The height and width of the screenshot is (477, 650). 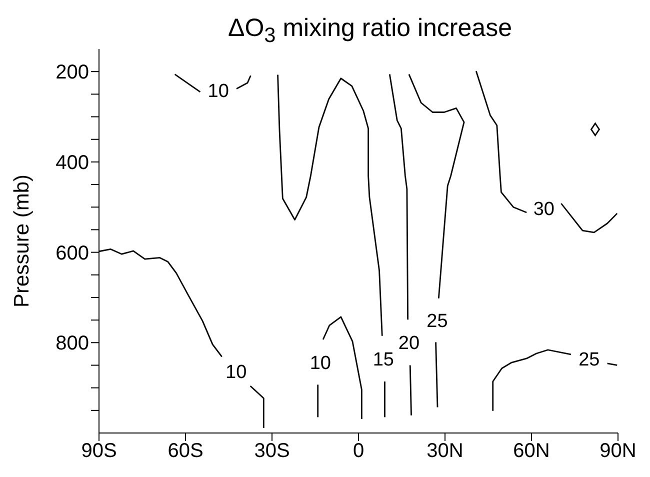 I want to click on y-tick-label: 800, so click(x=72, y=343).